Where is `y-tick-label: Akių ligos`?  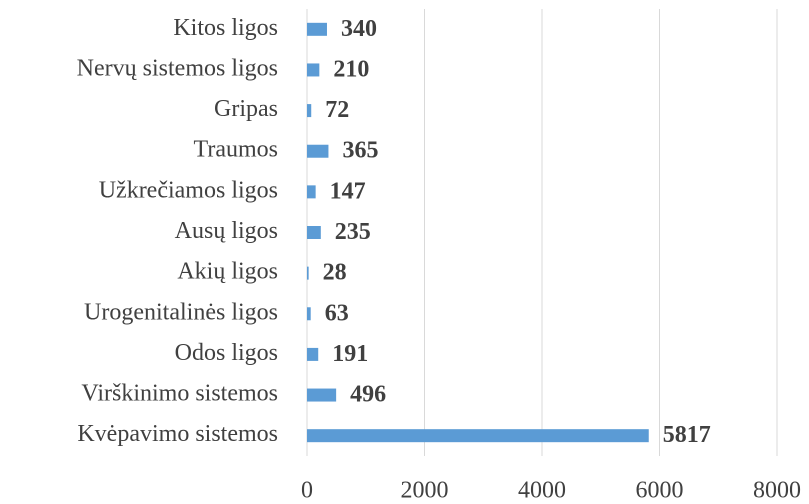
y-tick-label: Akių ligos is located at coordinates (227, 272).